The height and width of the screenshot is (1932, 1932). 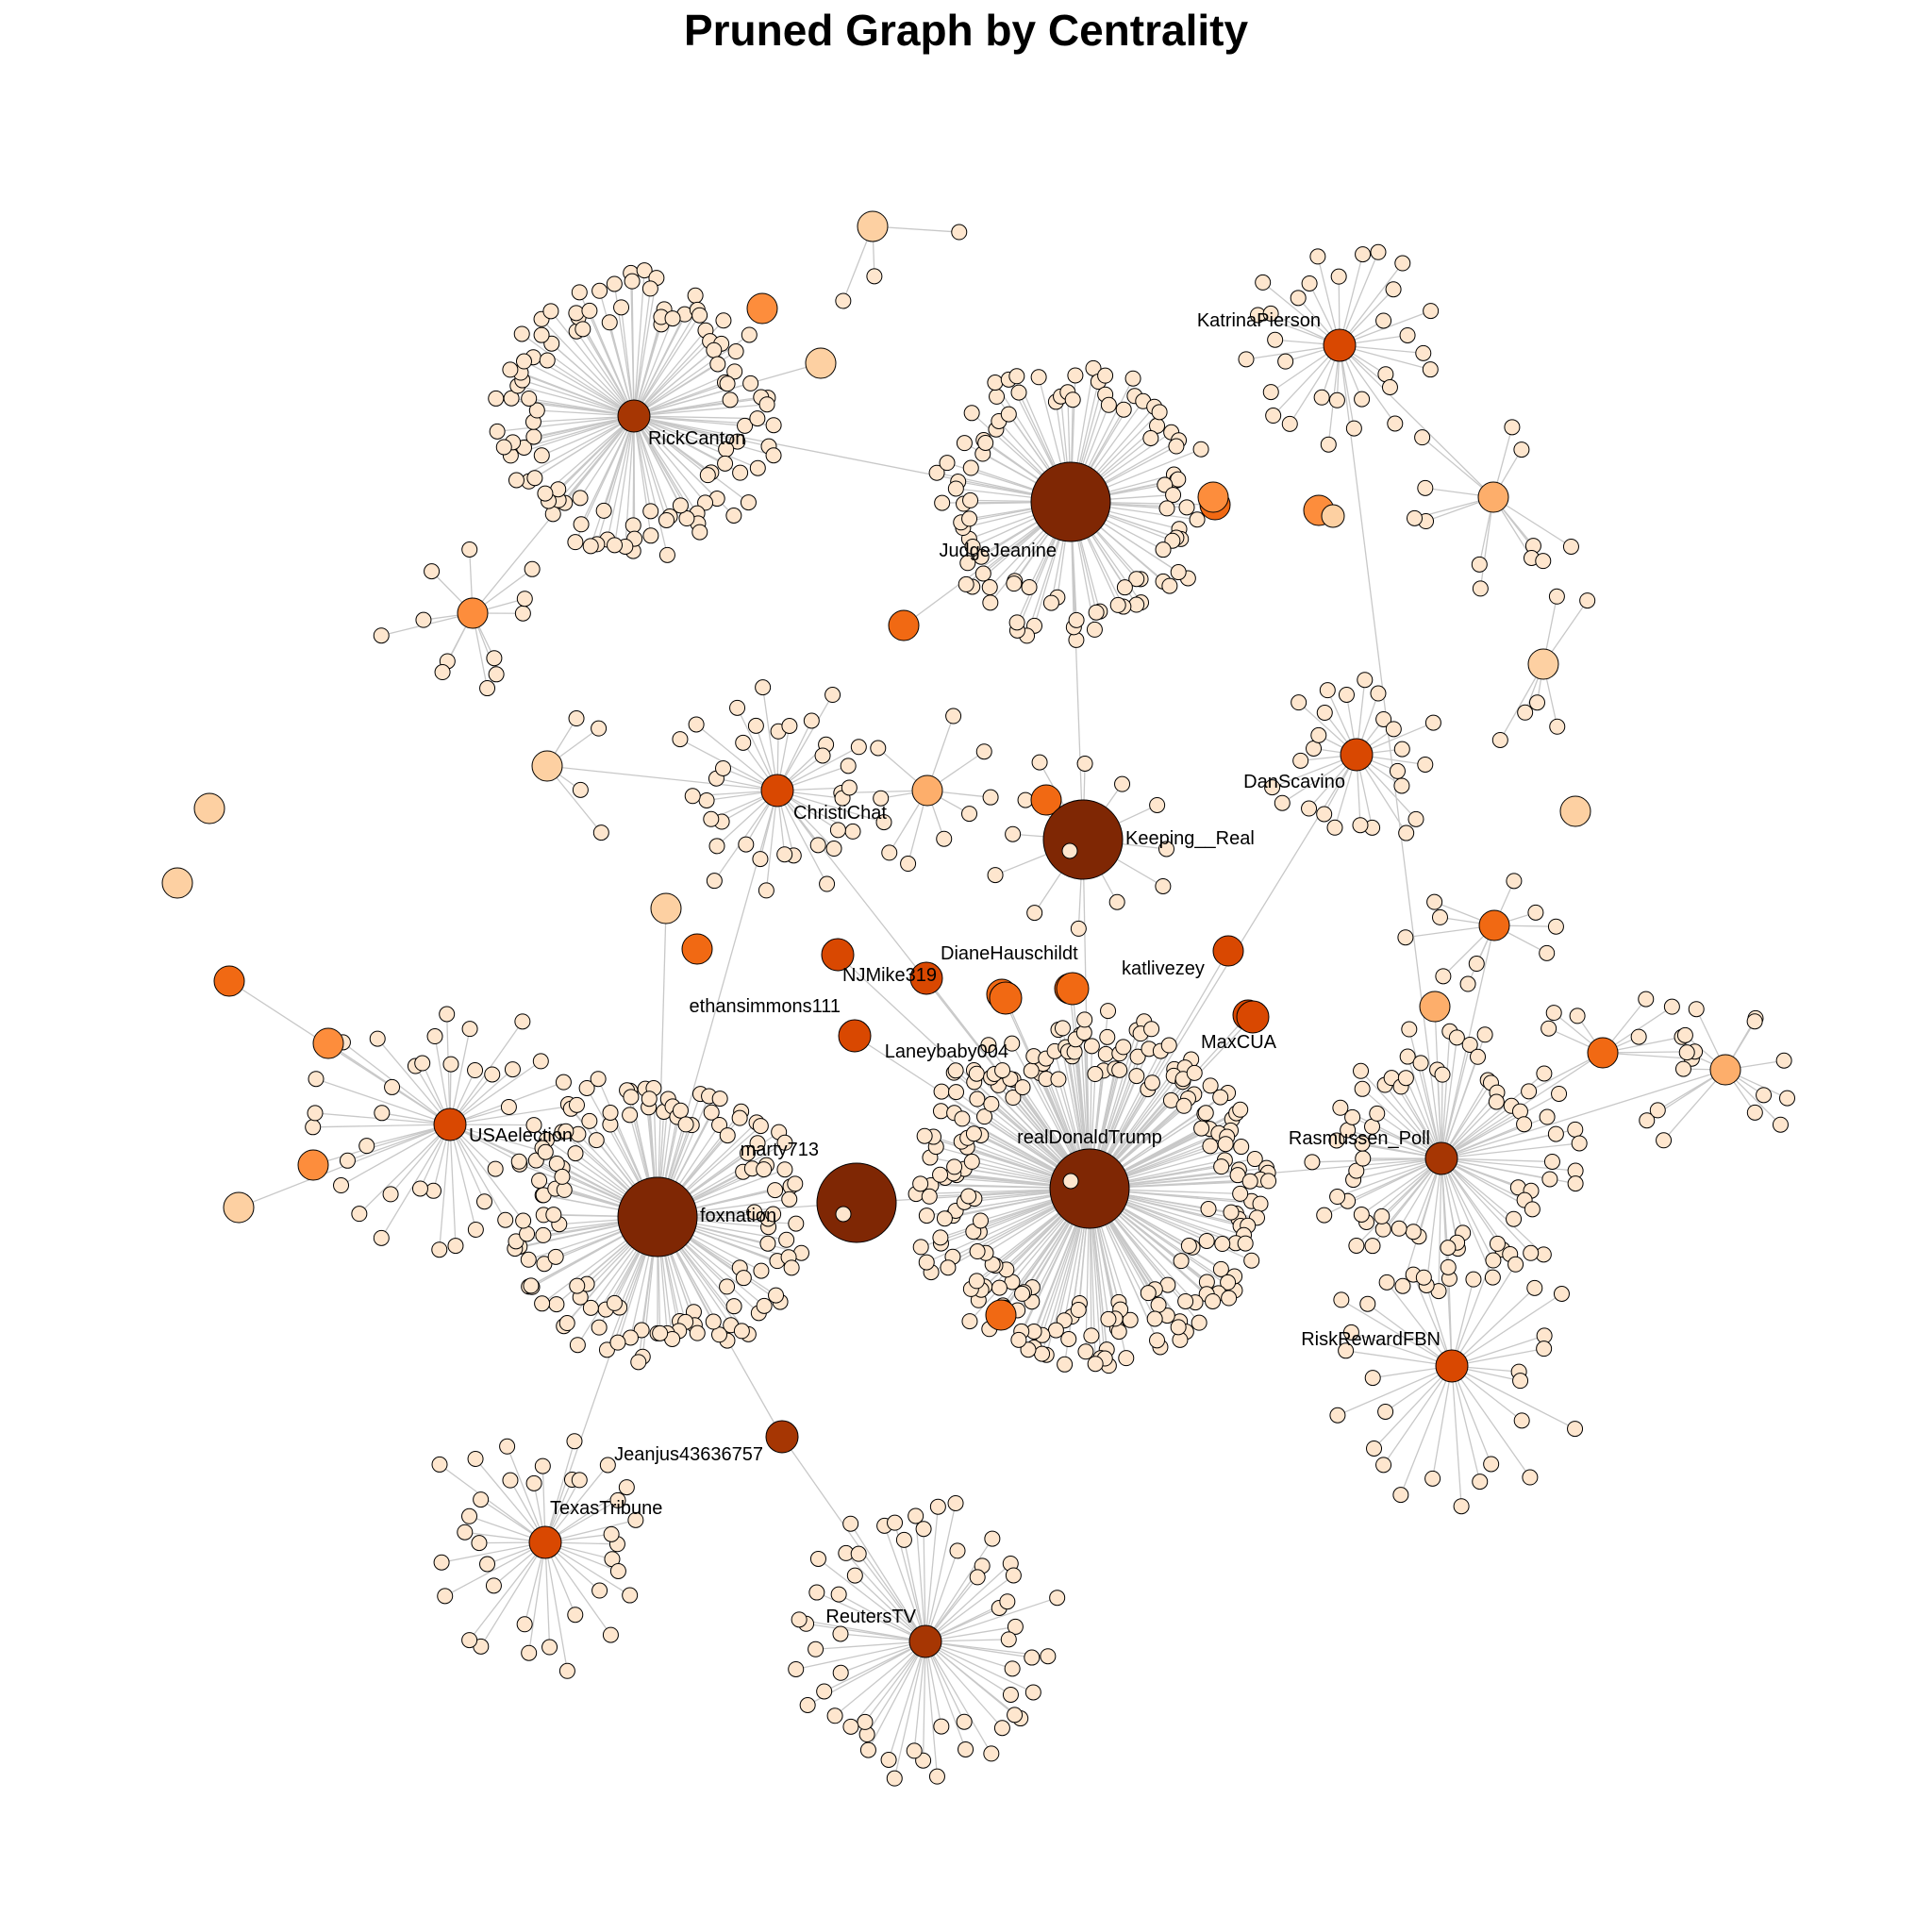 What do you see at coordinates (450, 1125) in the screenshot?
I see `hub-node-usaelection` at bounding box center [450, 1125].